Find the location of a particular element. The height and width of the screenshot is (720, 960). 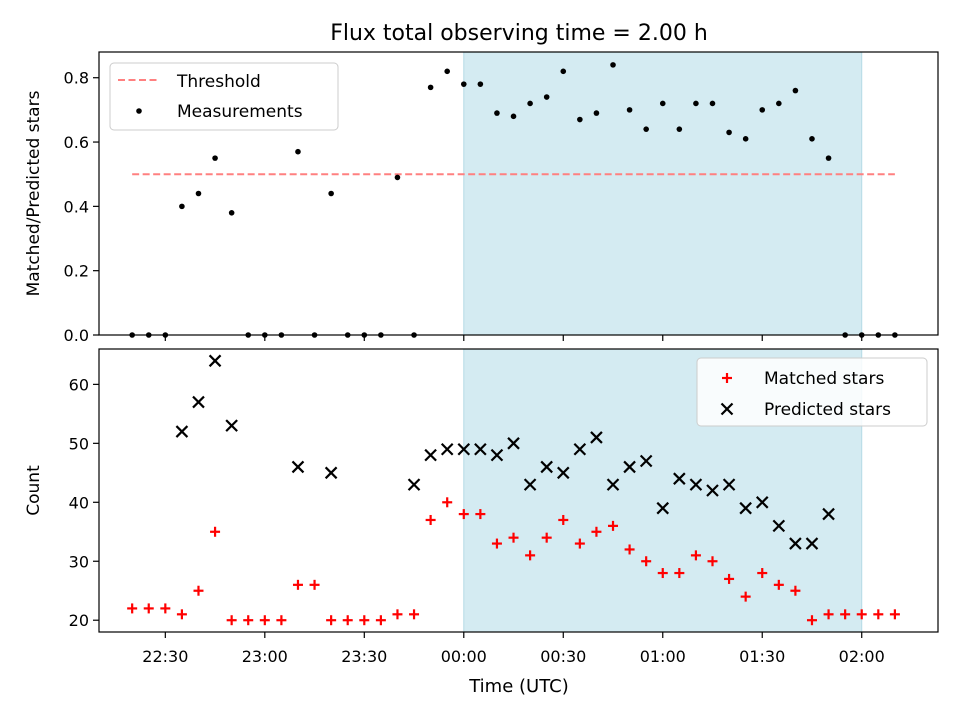

top-legend: Threshold Measurements is located at coordinates (224, 96).